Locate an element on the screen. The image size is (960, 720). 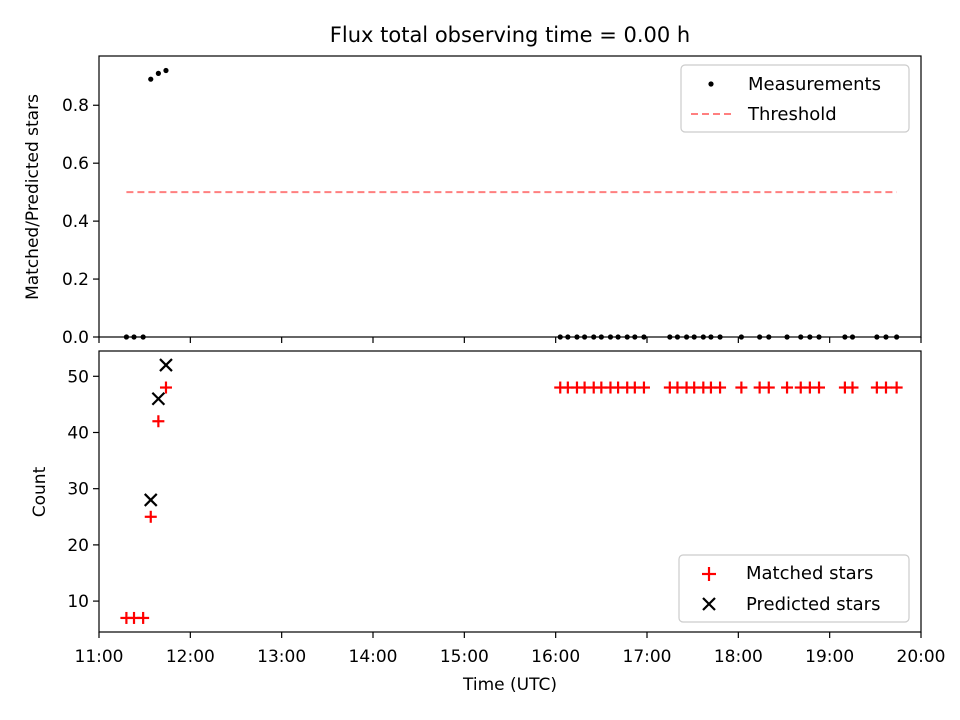
bottom-legend: Matched stars Predicted stars is located at coordinates (794, 588).